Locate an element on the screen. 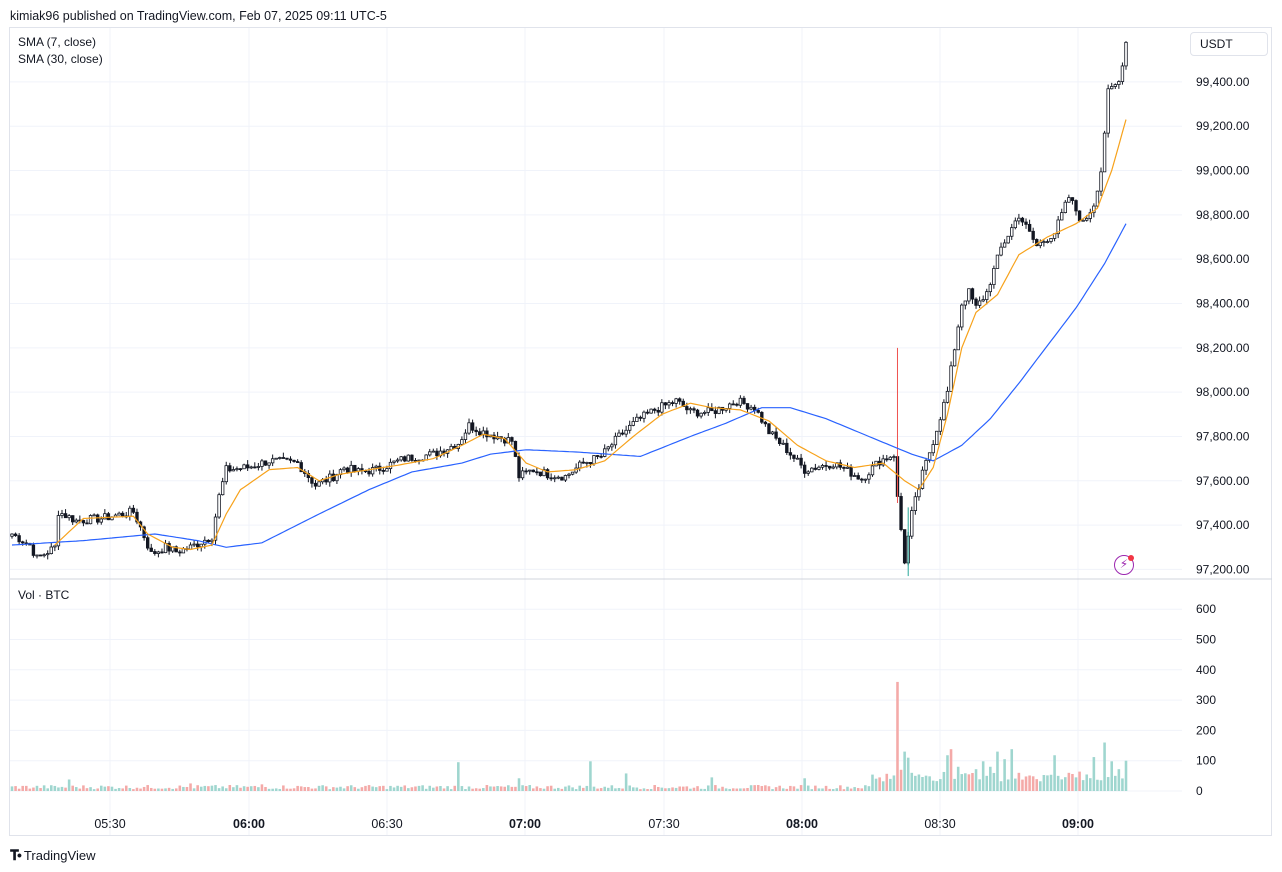  currency-button: USDT is located at coordinates (1229, 44).